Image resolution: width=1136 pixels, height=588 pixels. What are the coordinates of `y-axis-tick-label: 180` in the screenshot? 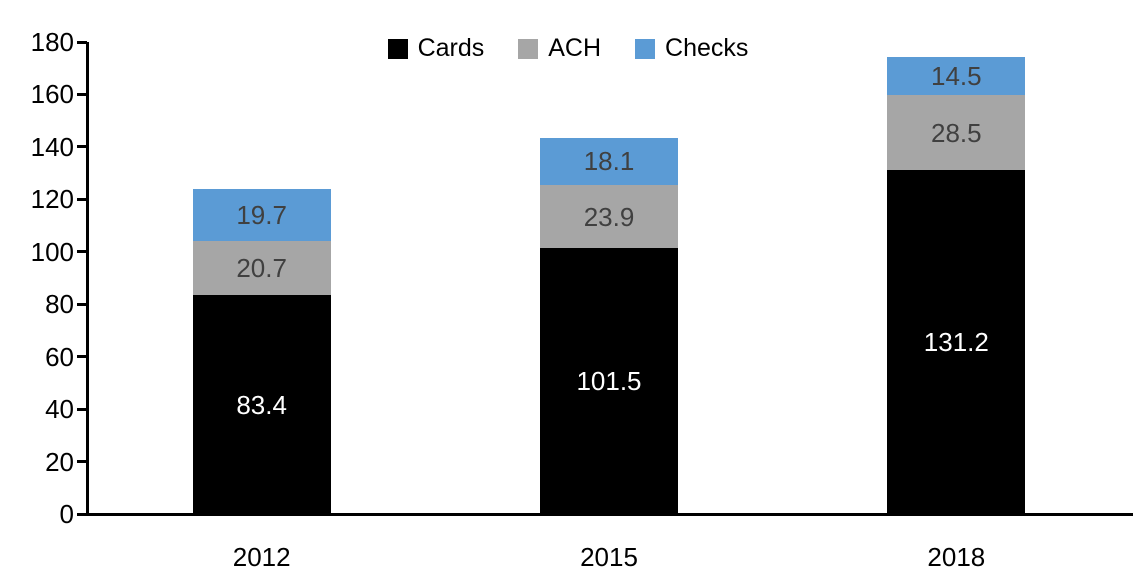 It's located at (52, 42).